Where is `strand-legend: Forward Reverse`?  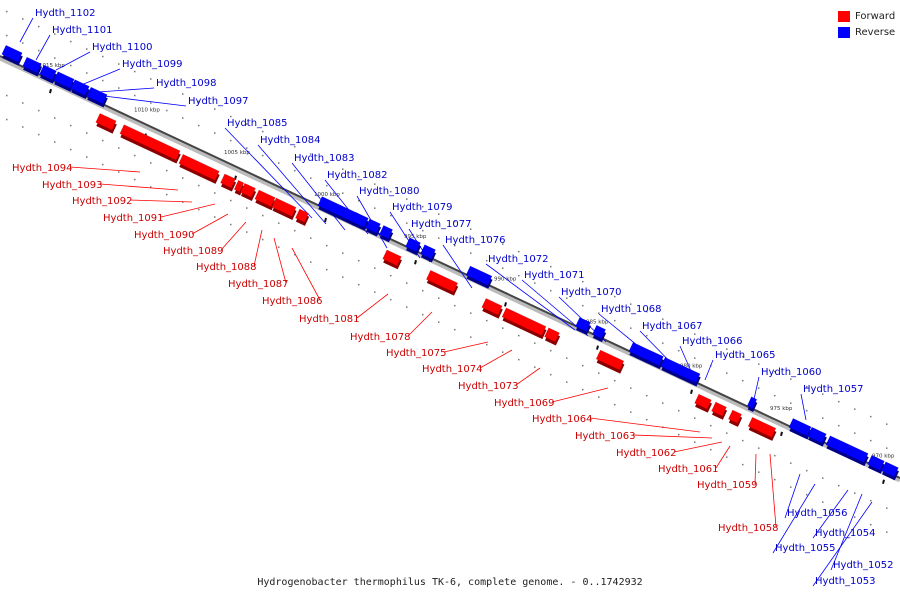
strand-legend: Forward Reverse is located at coordinates (869, 24).